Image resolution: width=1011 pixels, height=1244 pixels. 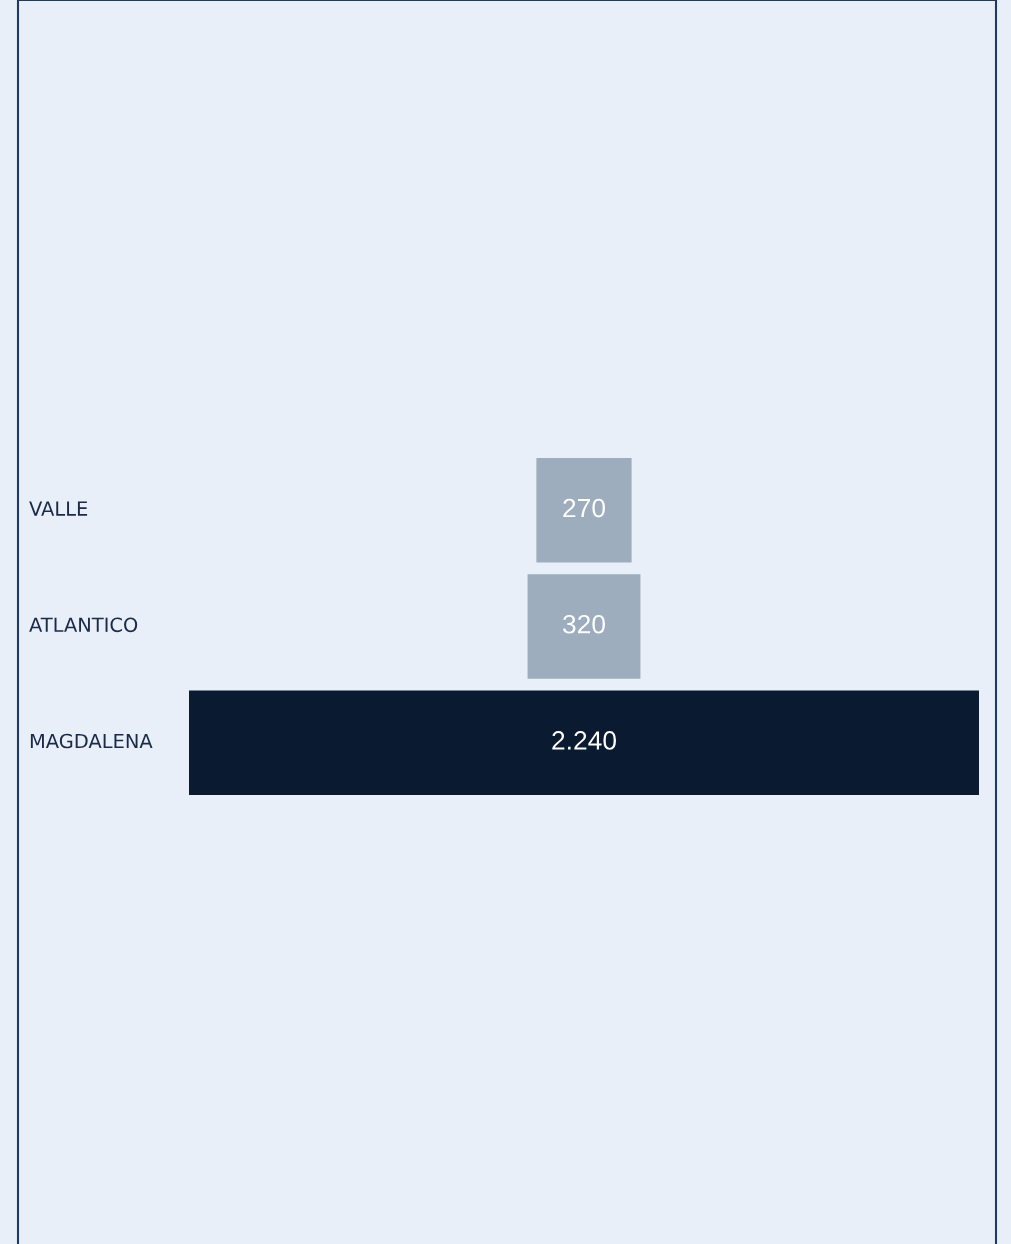 I want to click on category-label: VALLE, so click(x=58, y=508).